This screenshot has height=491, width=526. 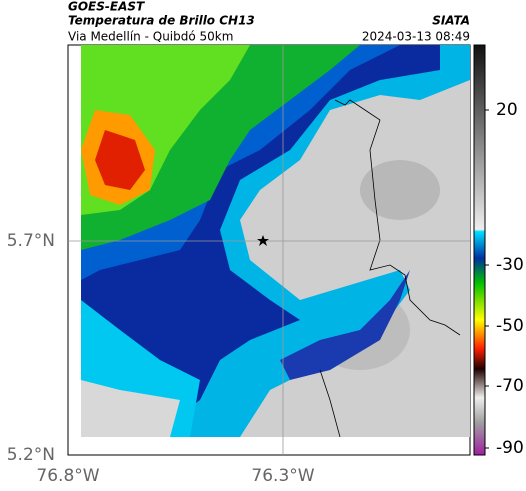 What do you see at coordinates (282, 476) in the screenshot?
I see `lon-label: 76.3°W` at bounding box center [282, 476].